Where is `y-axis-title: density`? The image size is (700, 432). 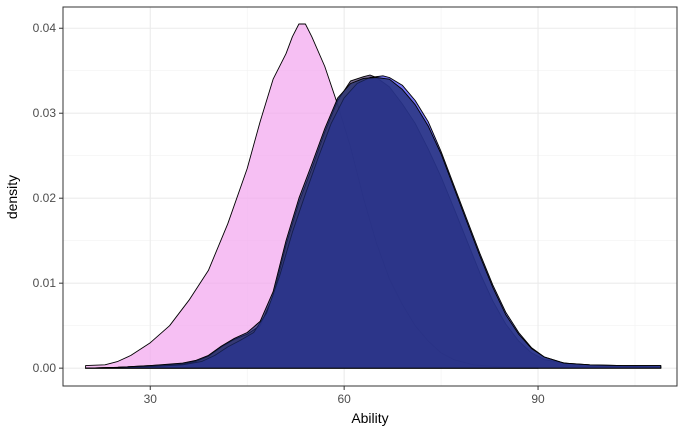
y-axis-title: density is located at coordinates (12, 197).